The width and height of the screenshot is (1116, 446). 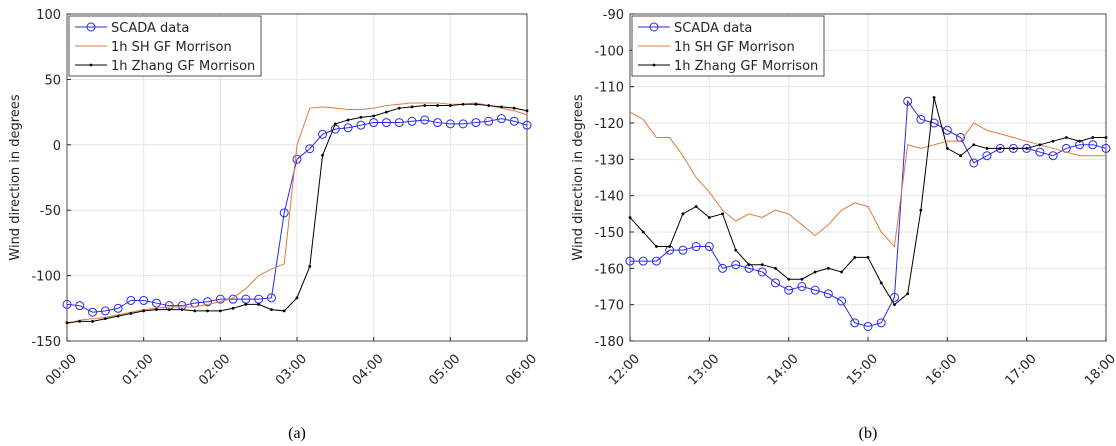 I want to click on y-tick-label: -90, so click(x=613, y=15).